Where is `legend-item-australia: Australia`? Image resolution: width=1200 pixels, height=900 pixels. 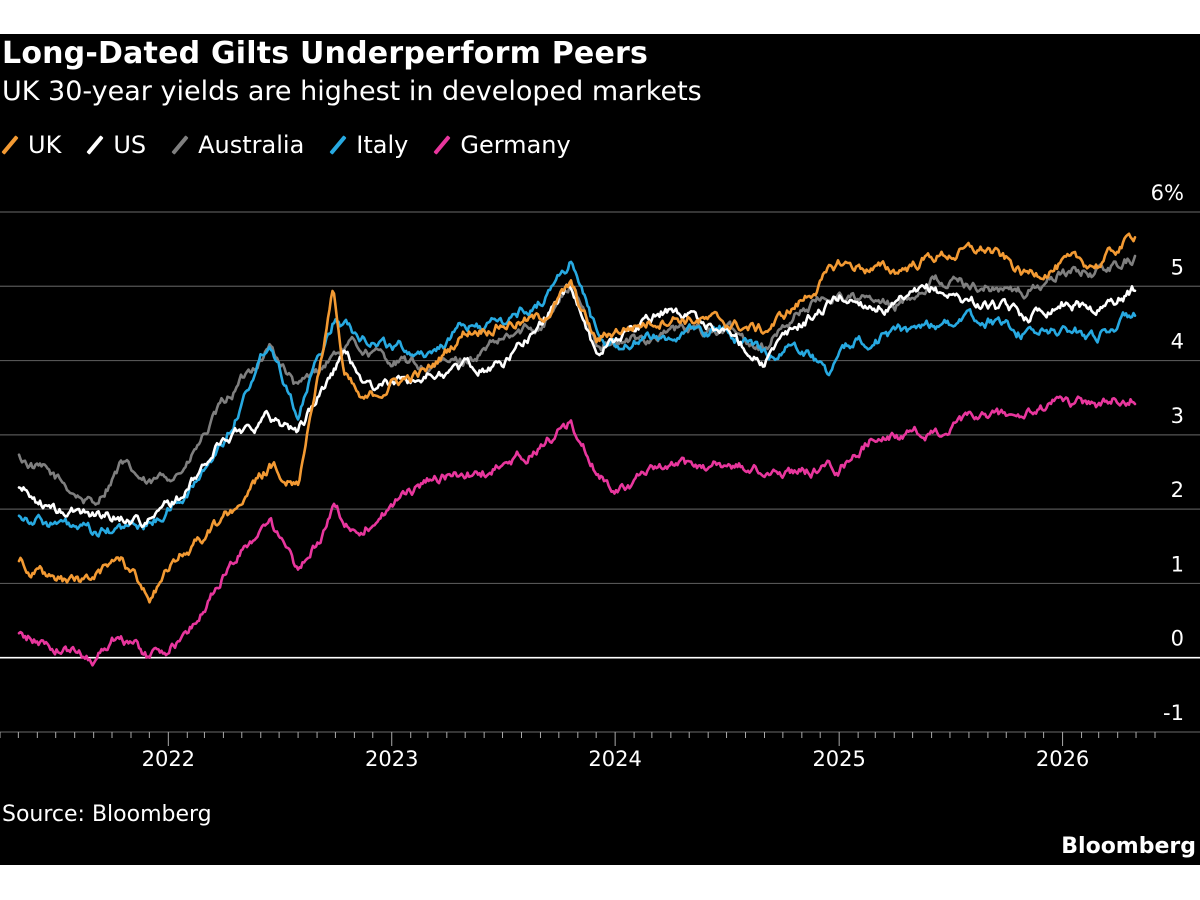
legend-item-australia: Australia is located at coordinates (238, 145).